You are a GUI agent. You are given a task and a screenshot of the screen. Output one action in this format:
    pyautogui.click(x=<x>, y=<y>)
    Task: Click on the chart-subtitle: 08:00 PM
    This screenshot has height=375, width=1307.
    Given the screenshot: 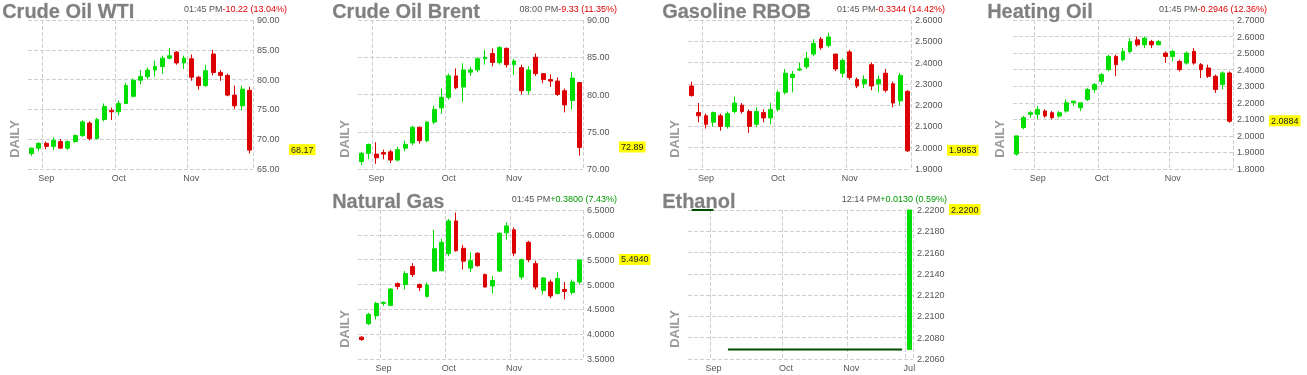 What is the action you would take?
    pyautogui.click(x=539, y=8)
    